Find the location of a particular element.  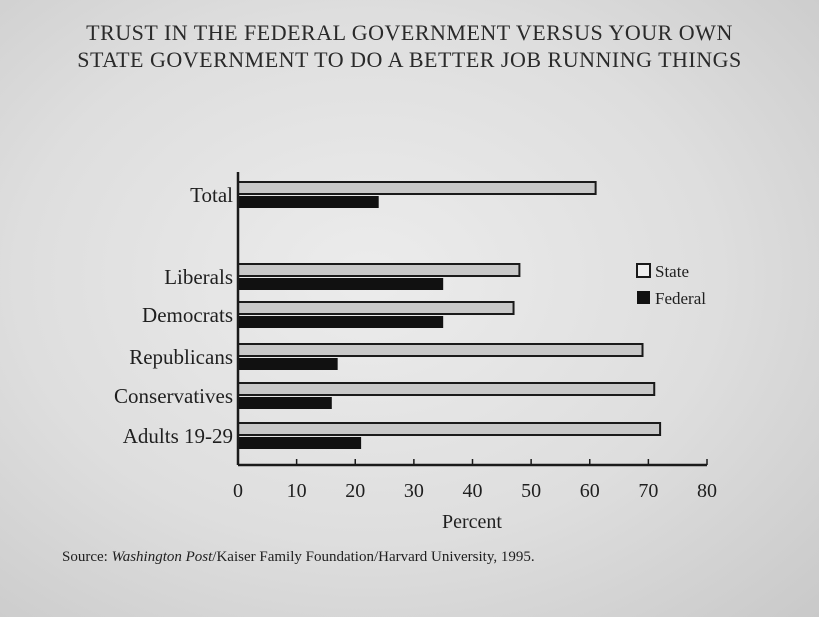

category-label: Republicans is located at coordinates (181, 357).